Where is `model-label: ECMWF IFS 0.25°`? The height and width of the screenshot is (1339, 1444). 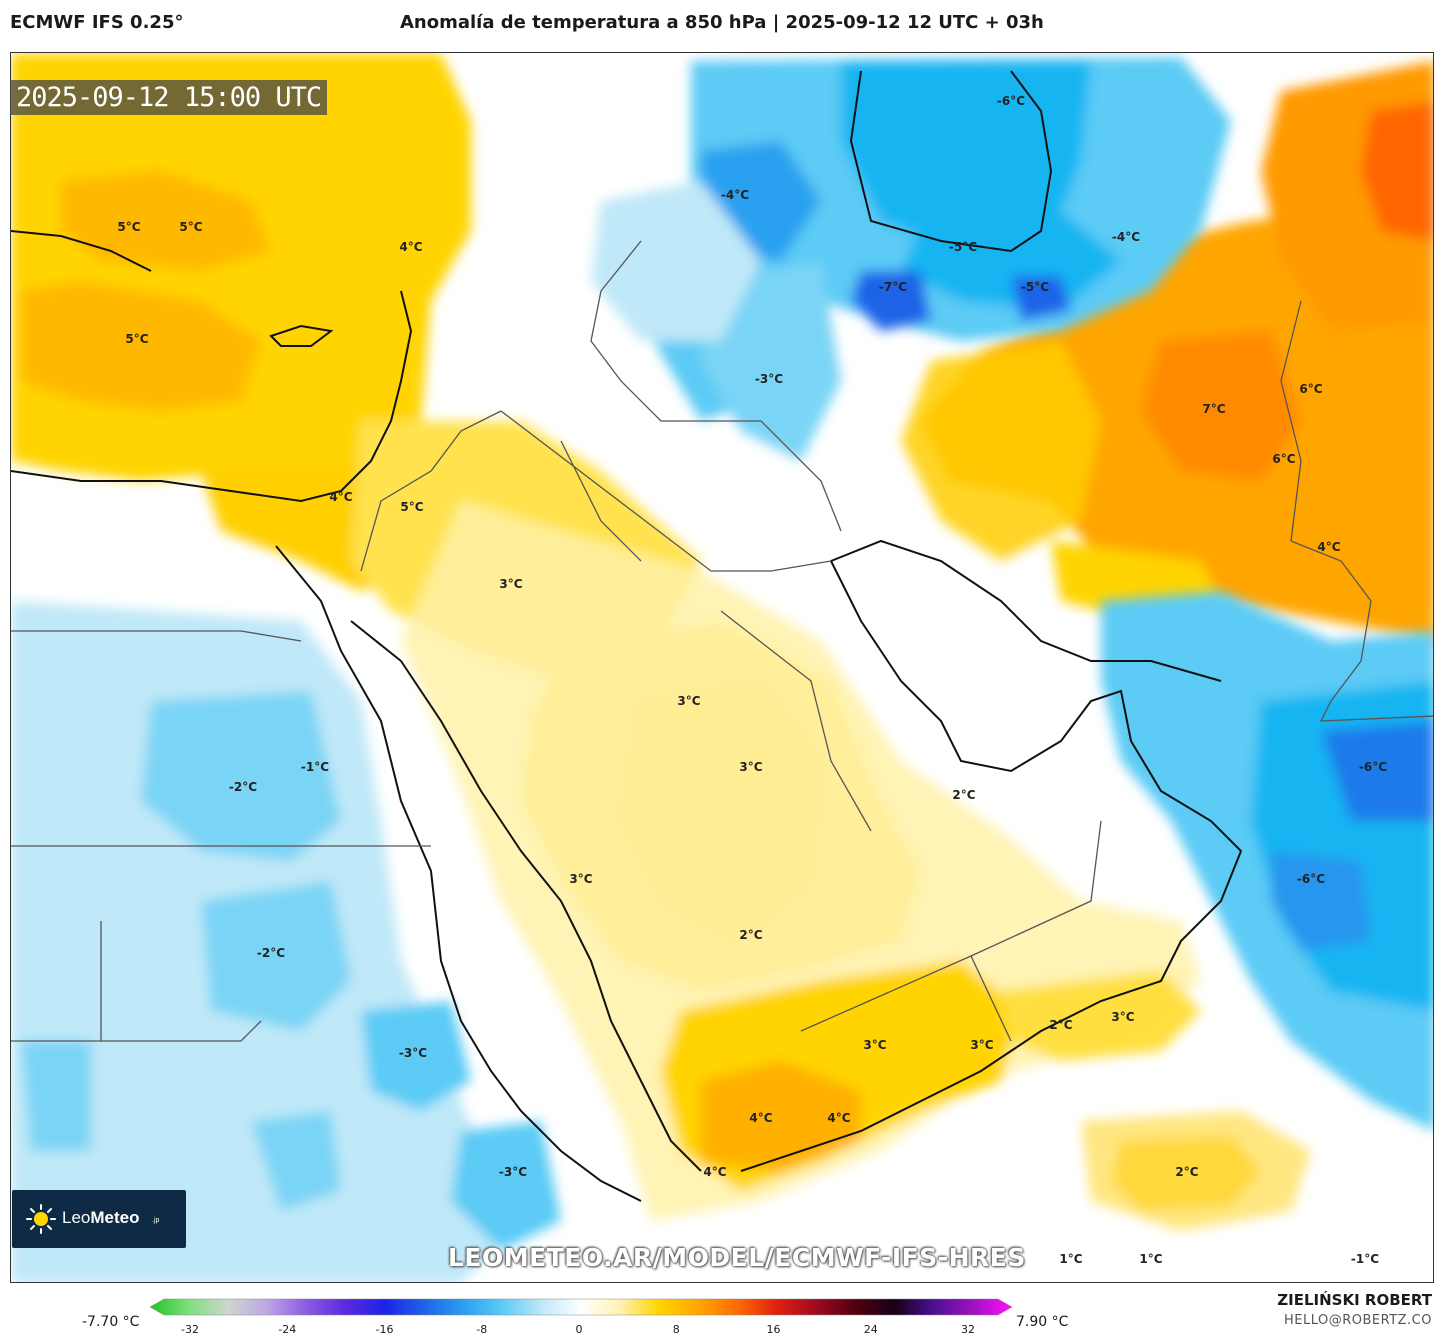
model-label: ECMWF IFS 0.25° is located at coordinates (97, 22).